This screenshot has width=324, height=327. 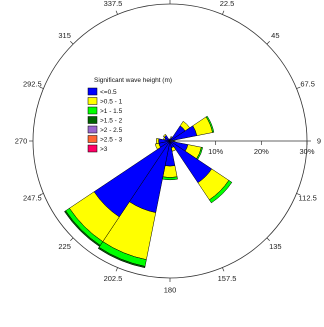 I want to click on direction-label: 9, so click(x=319, y=141).